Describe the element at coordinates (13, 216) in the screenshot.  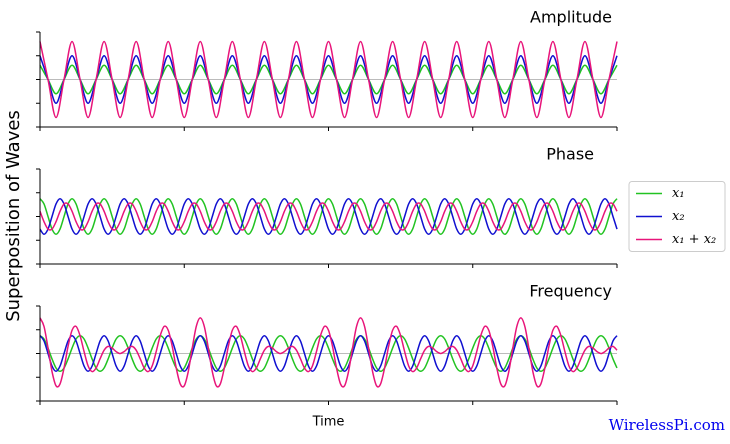
I see `y-axis-label: Superposition of Waves` at that location.